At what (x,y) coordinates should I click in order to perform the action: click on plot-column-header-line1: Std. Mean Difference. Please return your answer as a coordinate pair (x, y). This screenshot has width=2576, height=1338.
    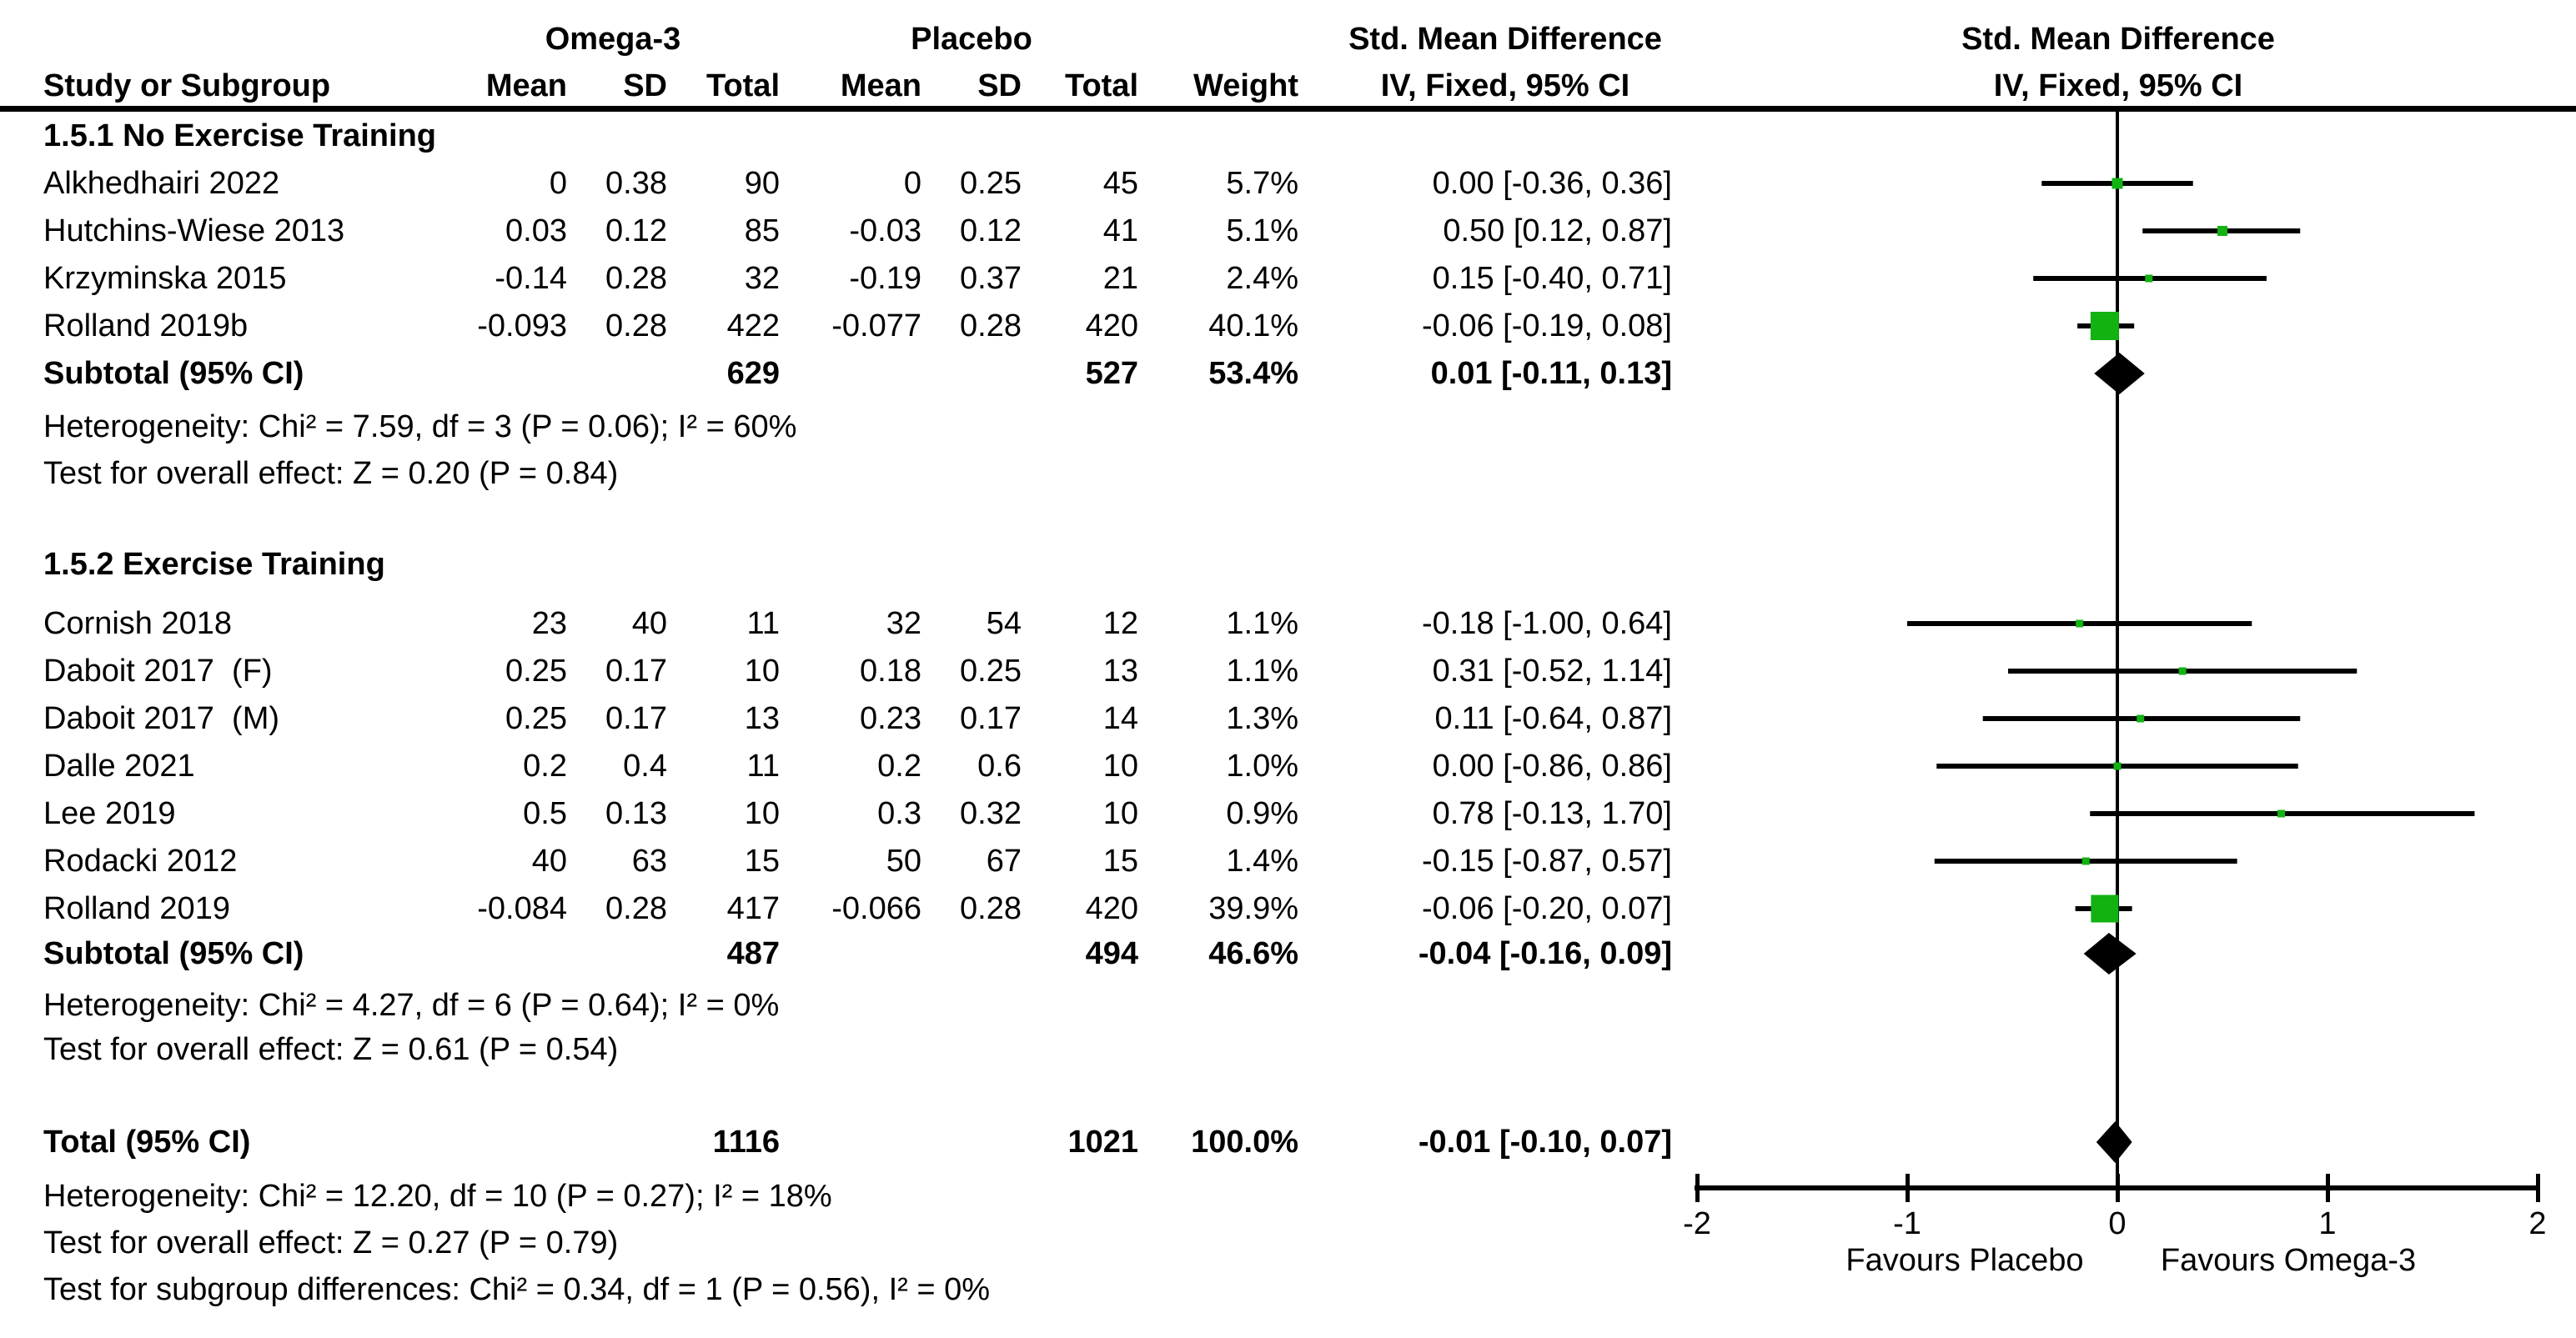
    Looking at the image, I should click on (2118, 39).